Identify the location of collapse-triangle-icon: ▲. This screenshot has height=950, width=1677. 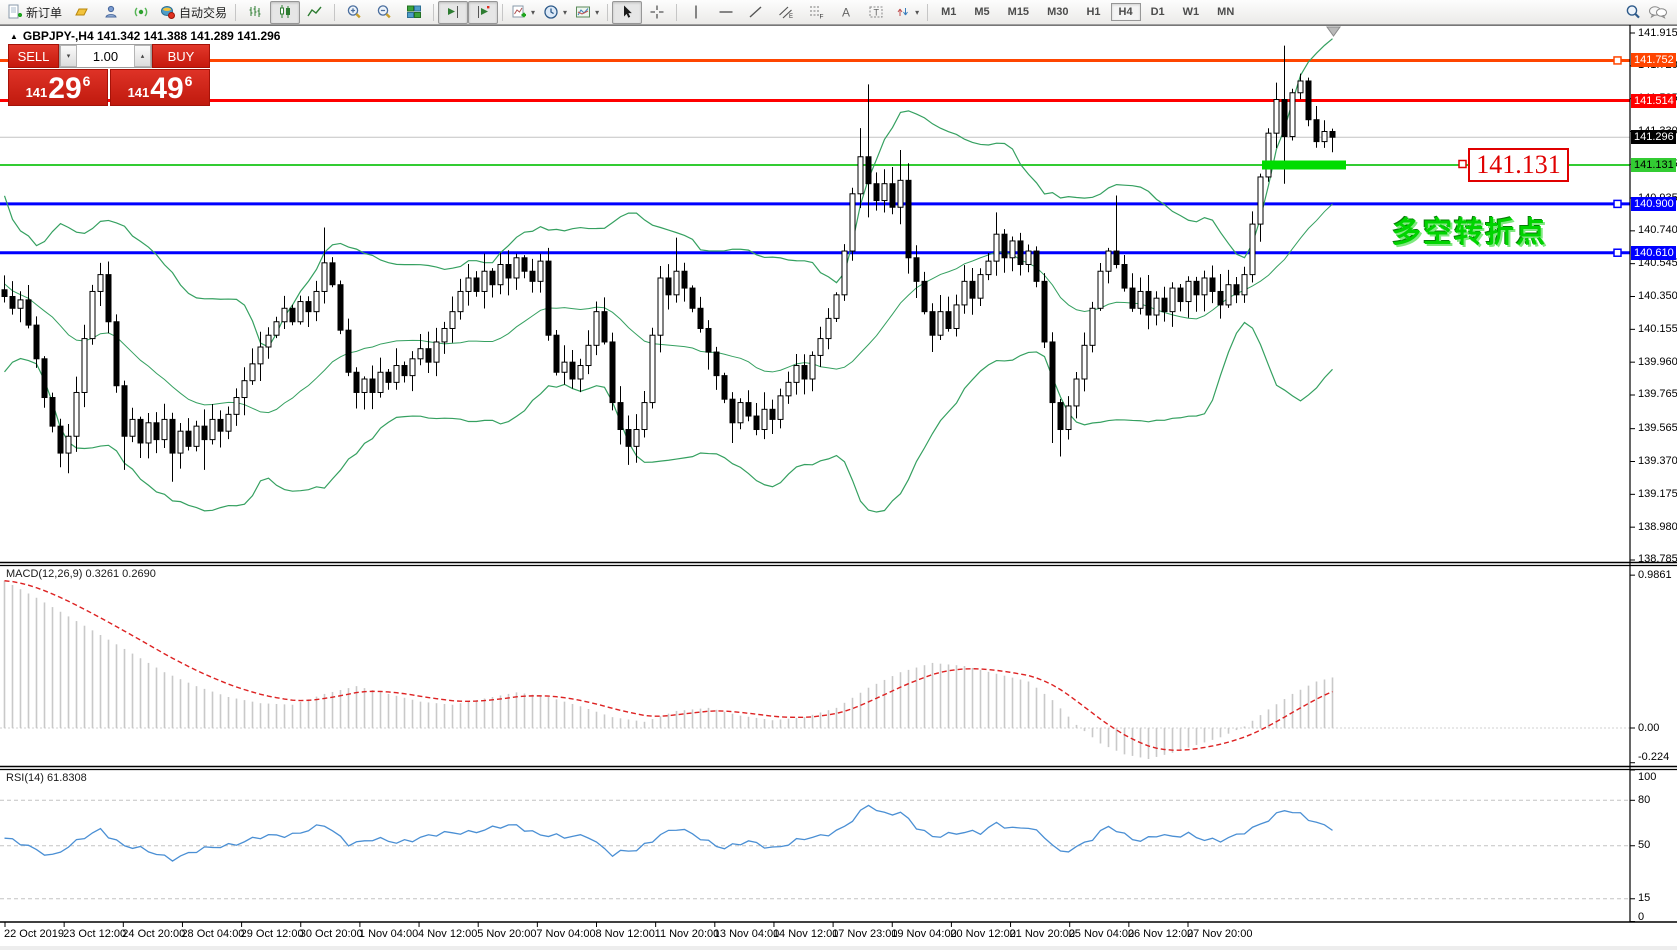
(14, 36).